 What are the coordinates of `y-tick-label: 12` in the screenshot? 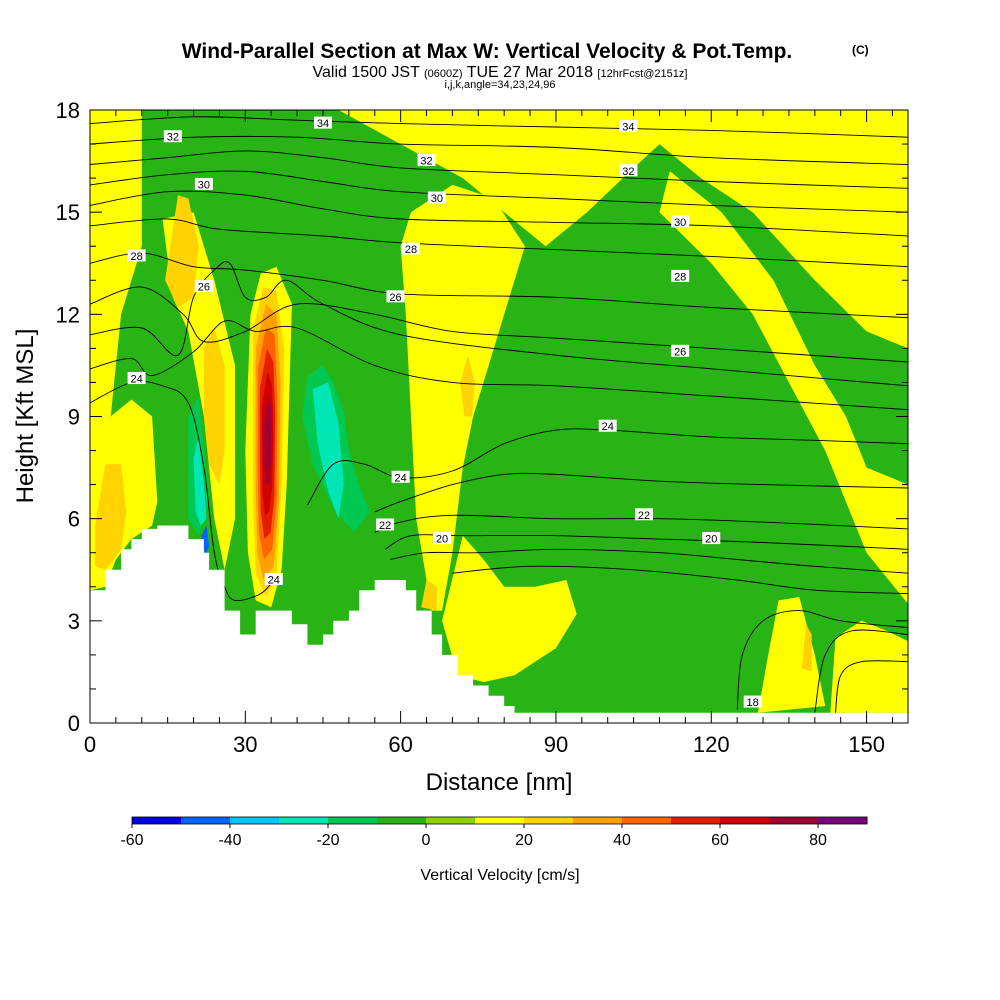 It's located at (68, 314).